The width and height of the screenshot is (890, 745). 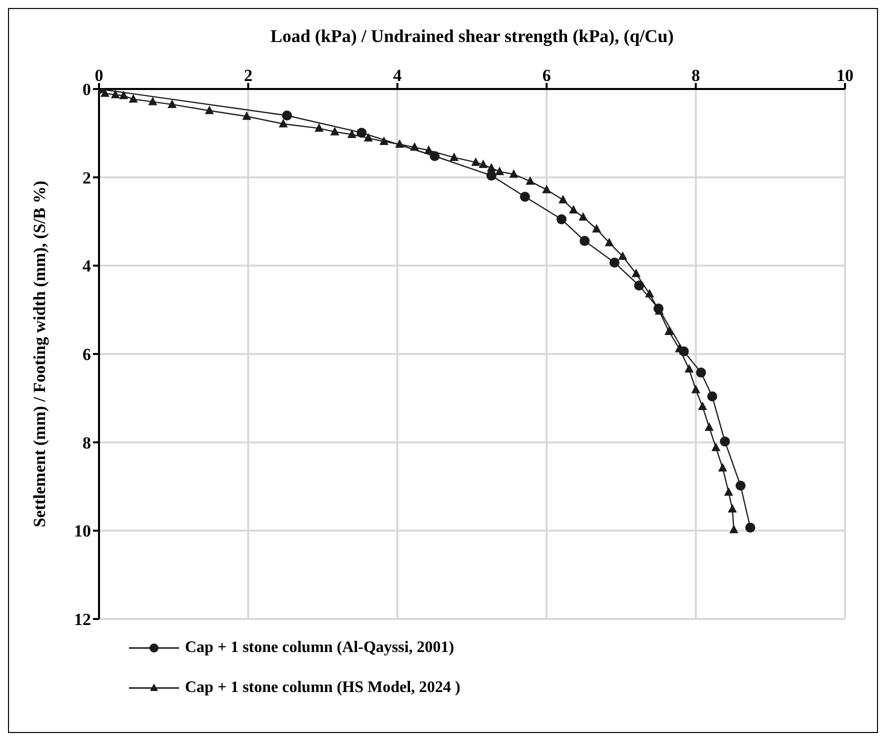 I want to click on x-tick-label: 10, so click(x=845, y=75).